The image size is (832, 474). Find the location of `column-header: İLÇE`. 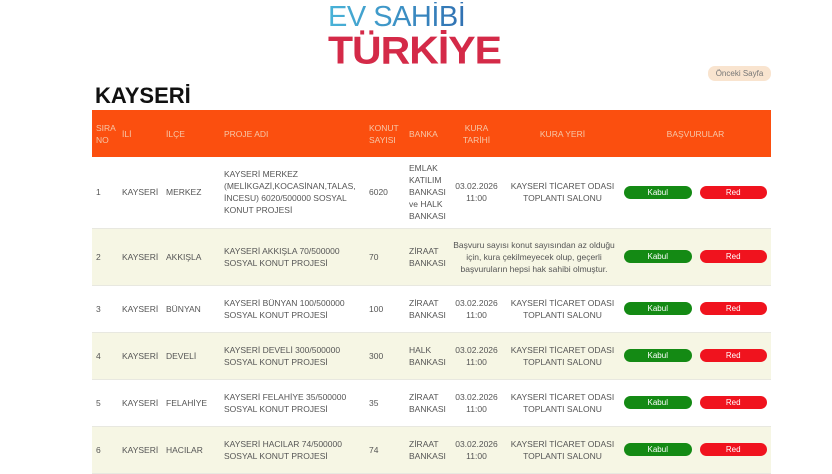

column-header: İLÇE is located at coordinates (191, 133).